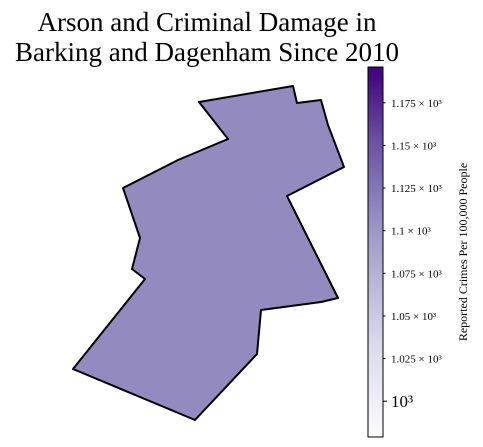 This screenshot has width=483, height=447. I want to click on colorbar-tick-label: 1.075 × 10³, so click(416, 274).